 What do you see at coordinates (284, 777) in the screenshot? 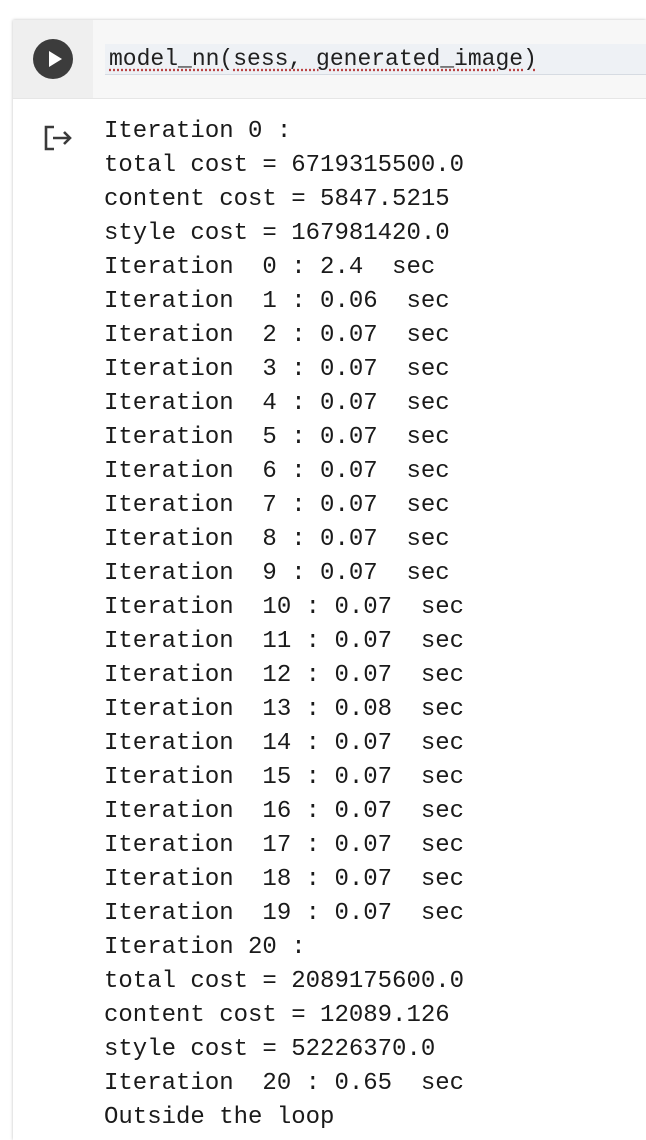
I see `output-line: Iteration 15 : 0.07 sec` at bounding box center [284, 777].